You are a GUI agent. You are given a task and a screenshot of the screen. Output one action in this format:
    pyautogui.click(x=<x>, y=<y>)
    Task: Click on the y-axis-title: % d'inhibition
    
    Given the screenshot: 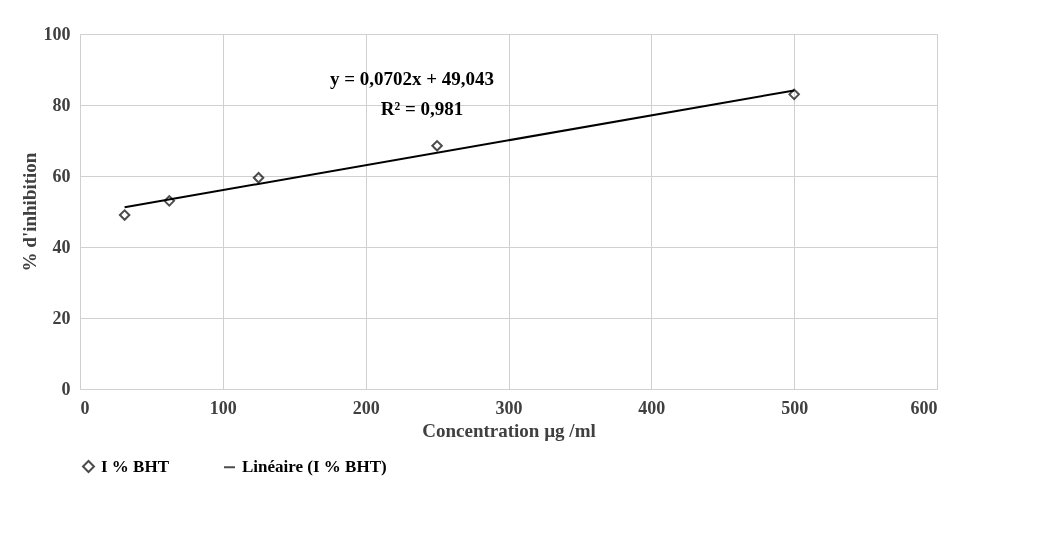 What is the action you would take?
    pyautogui.click(x=29, y=212)
    